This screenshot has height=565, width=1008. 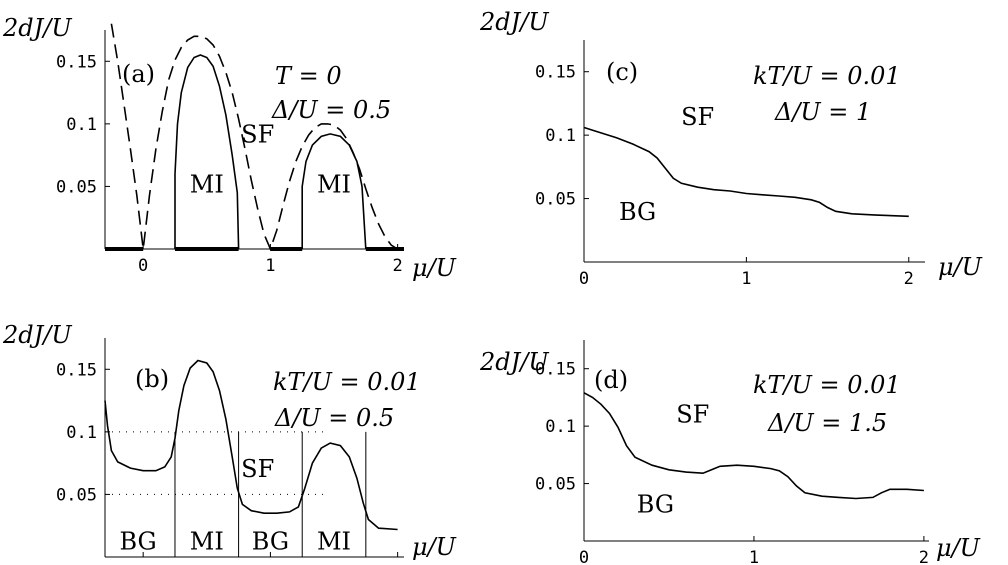 I want to click on panel-label: (c), so click(x=622, y=72).